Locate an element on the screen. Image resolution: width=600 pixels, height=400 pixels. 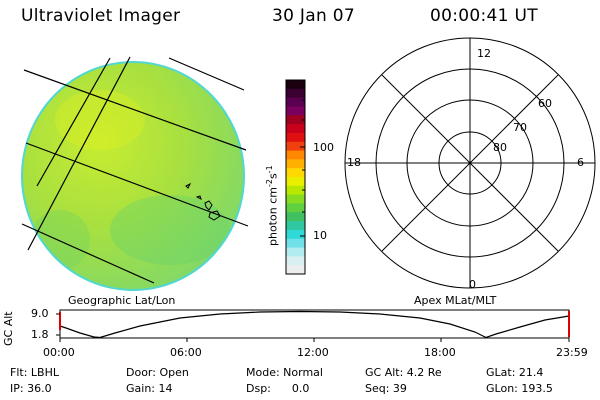
instrument-title: Ultraviolet Imager is located at coordinates (101, 16).